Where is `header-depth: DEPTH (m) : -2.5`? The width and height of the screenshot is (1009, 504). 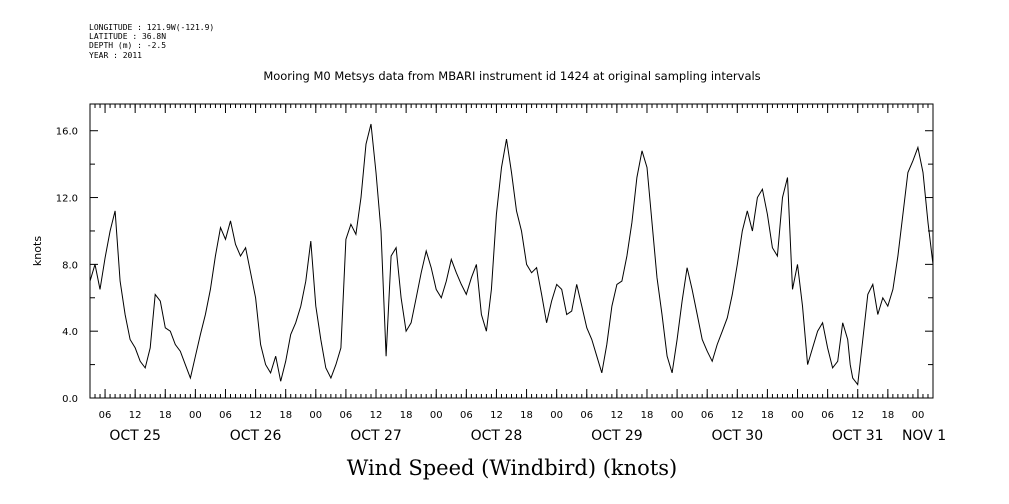
header-depth: DEPTH (m) : -2.5 is located at coordinates (127, 45).